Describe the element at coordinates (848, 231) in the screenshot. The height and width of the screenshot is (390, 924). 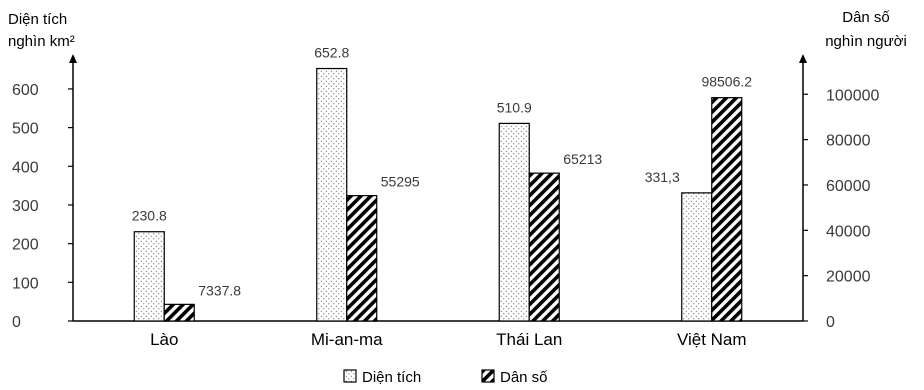
I see `right-tick-label: 40000` at that location.